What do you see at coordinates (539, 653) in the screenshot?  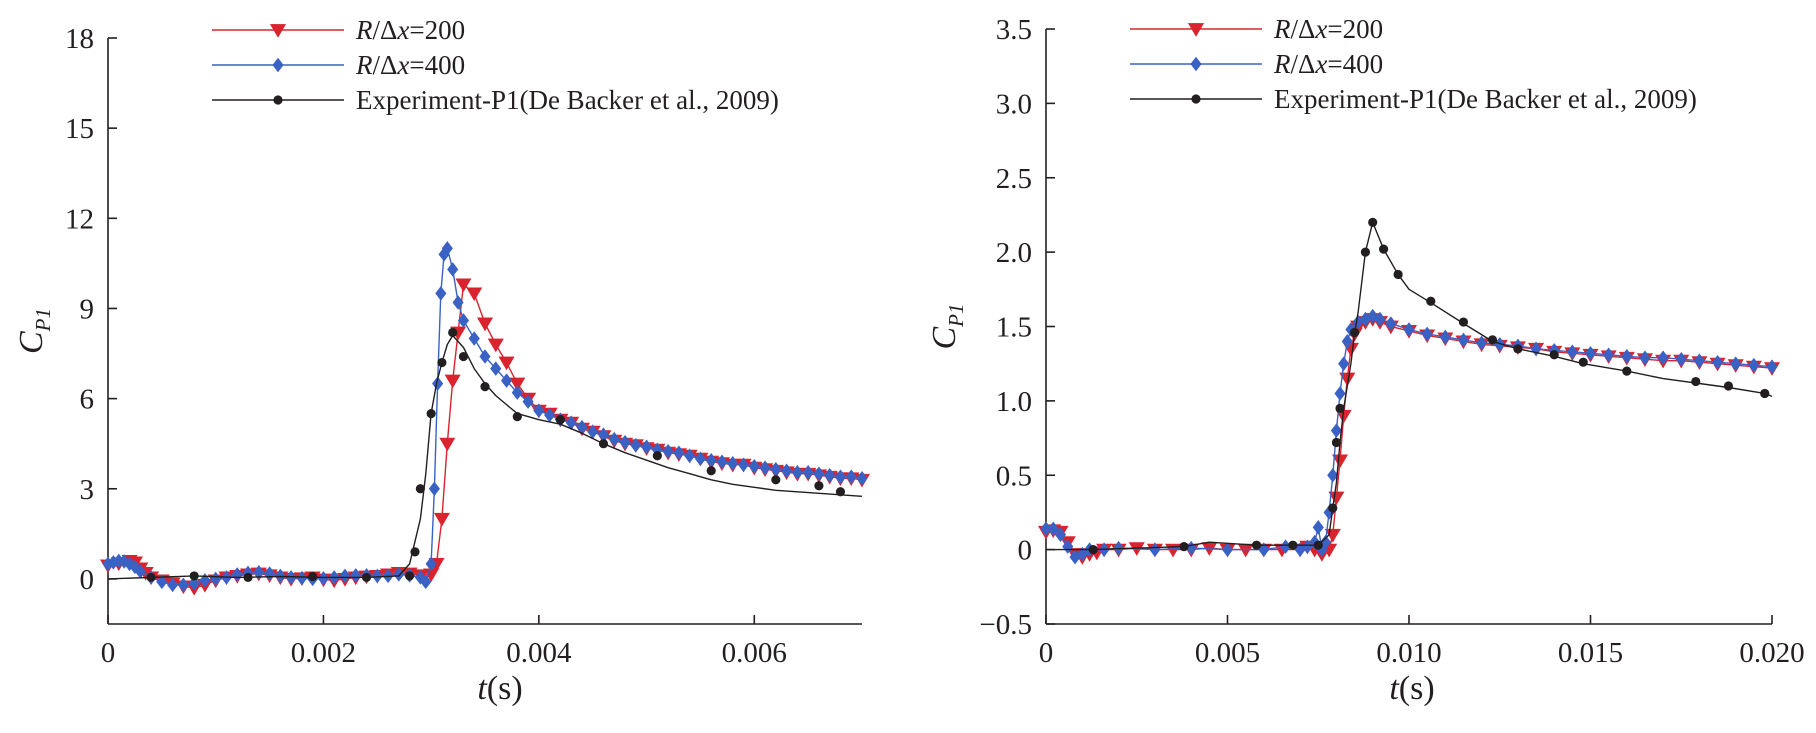 I see `left-x-tick-label: 0.004` at bounding box center [539, 653].